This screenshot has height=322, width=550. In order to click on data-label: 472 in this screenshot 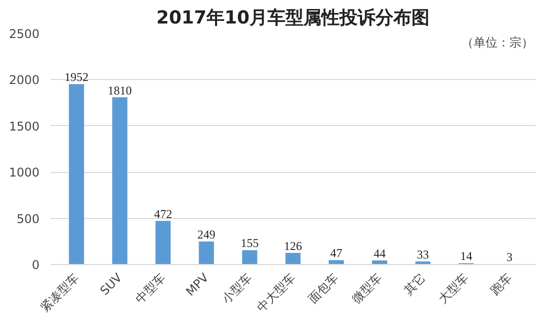, I will do `click(163, 213)`.